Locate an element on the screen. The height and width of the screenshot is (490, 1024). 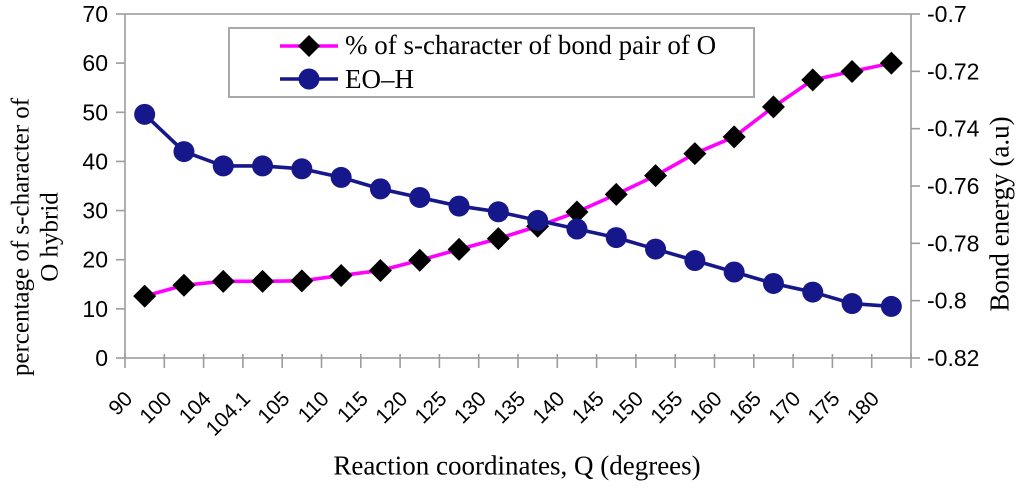
left-y-axis-title-line2: O hybrid is located at coordinates (49, 237).